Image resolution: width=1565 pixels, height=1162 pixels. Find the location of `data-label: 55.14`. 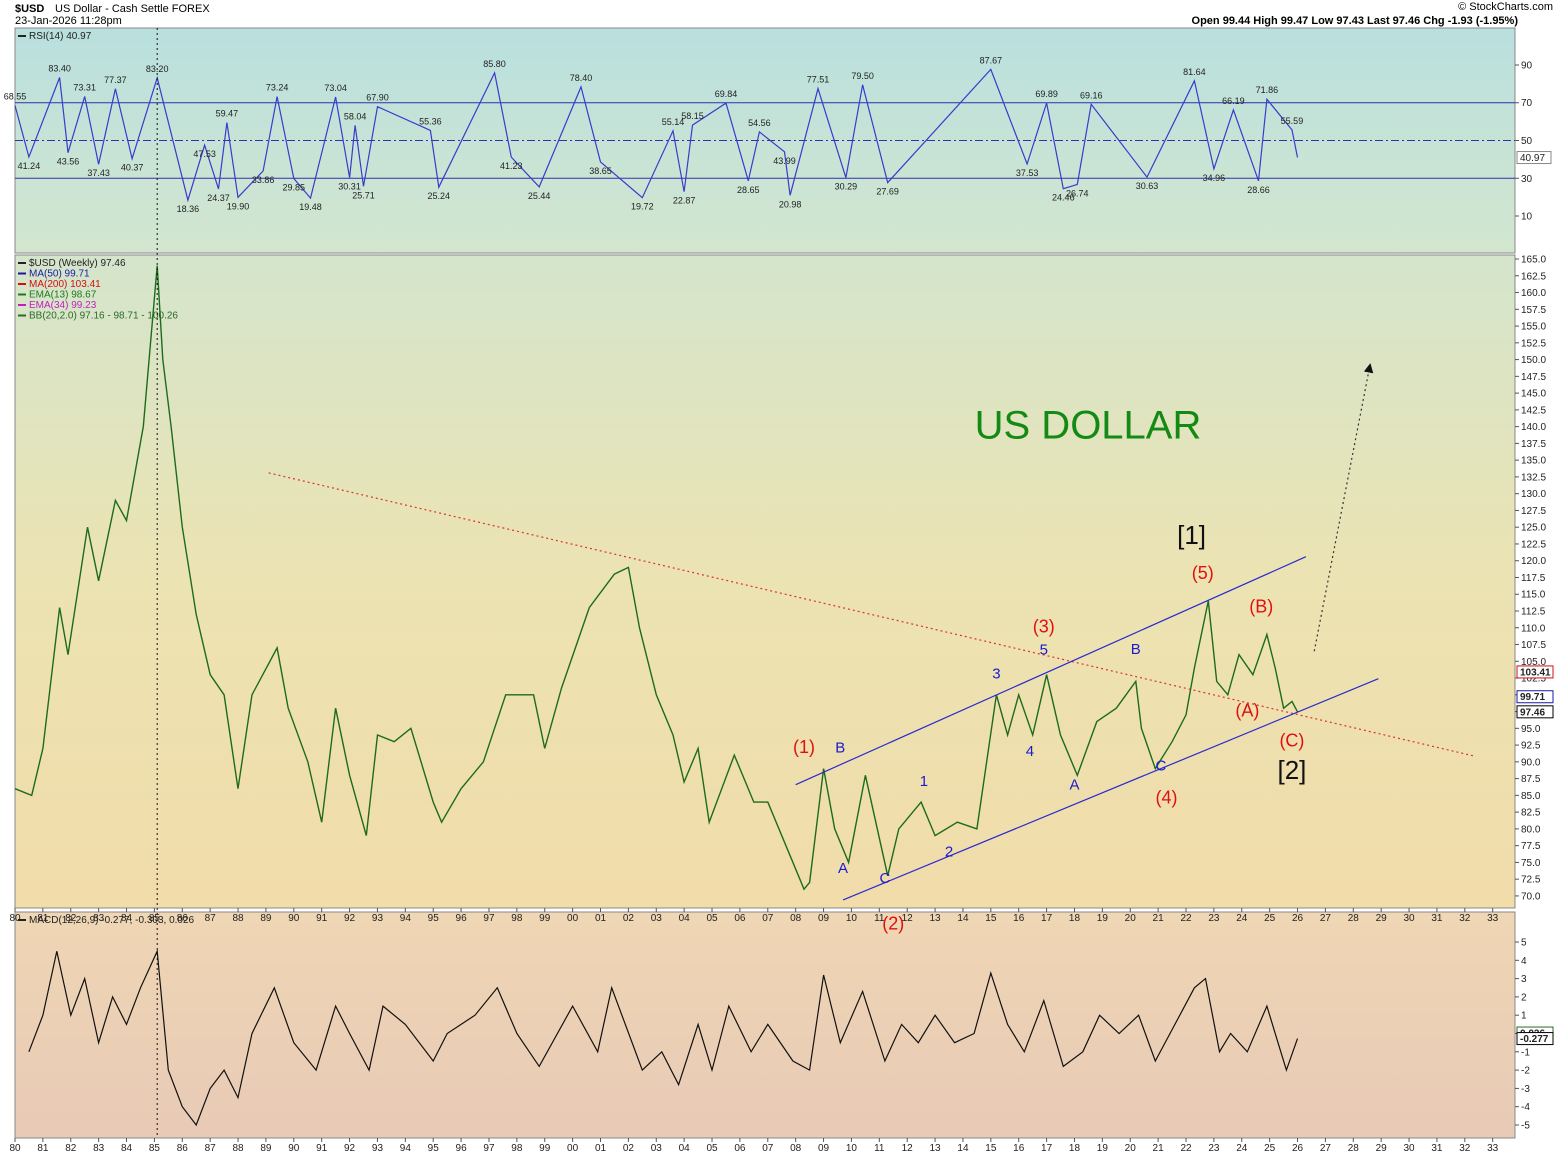

data-label: 55.14 is located at coordinates (673, 122).